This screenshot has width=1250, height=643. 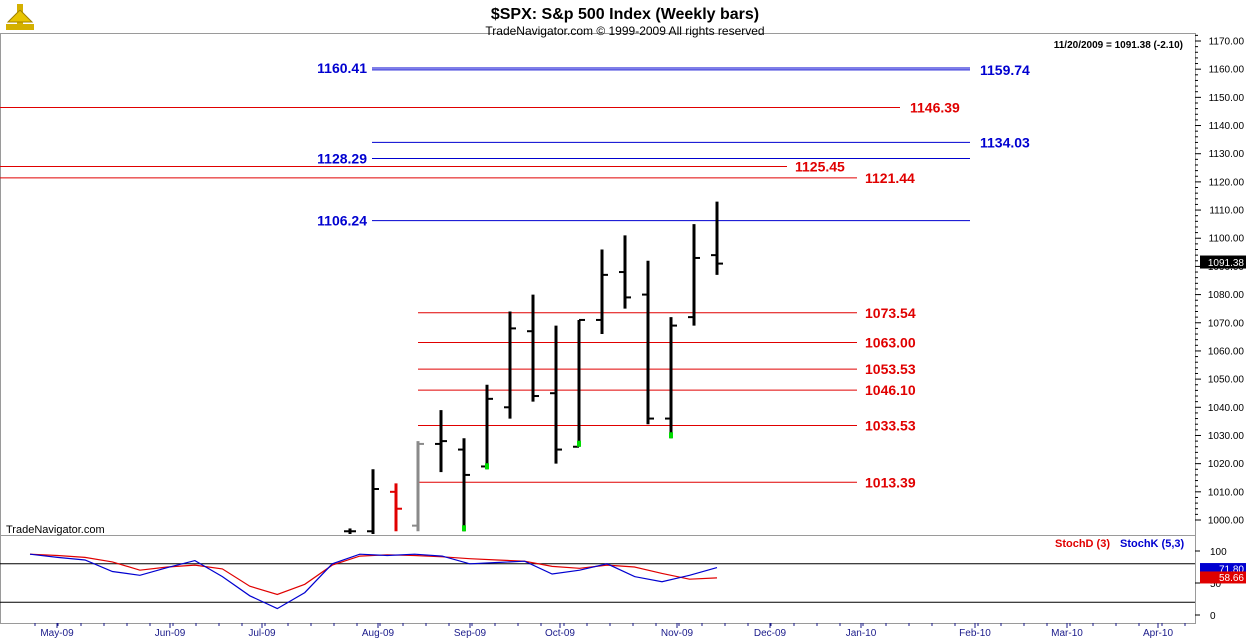 I want to click on level-label: 1053.53, so click(x=890, y=369).